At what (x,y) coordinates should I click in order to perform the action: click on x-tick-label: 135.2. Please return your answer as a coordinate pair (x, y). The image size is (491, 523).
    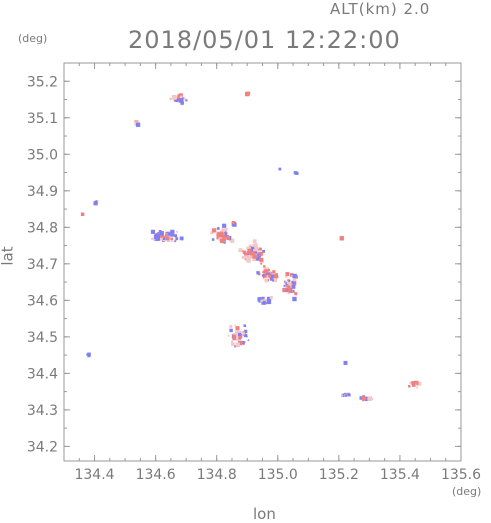
    Looking at the image, I should click on (339, 475).